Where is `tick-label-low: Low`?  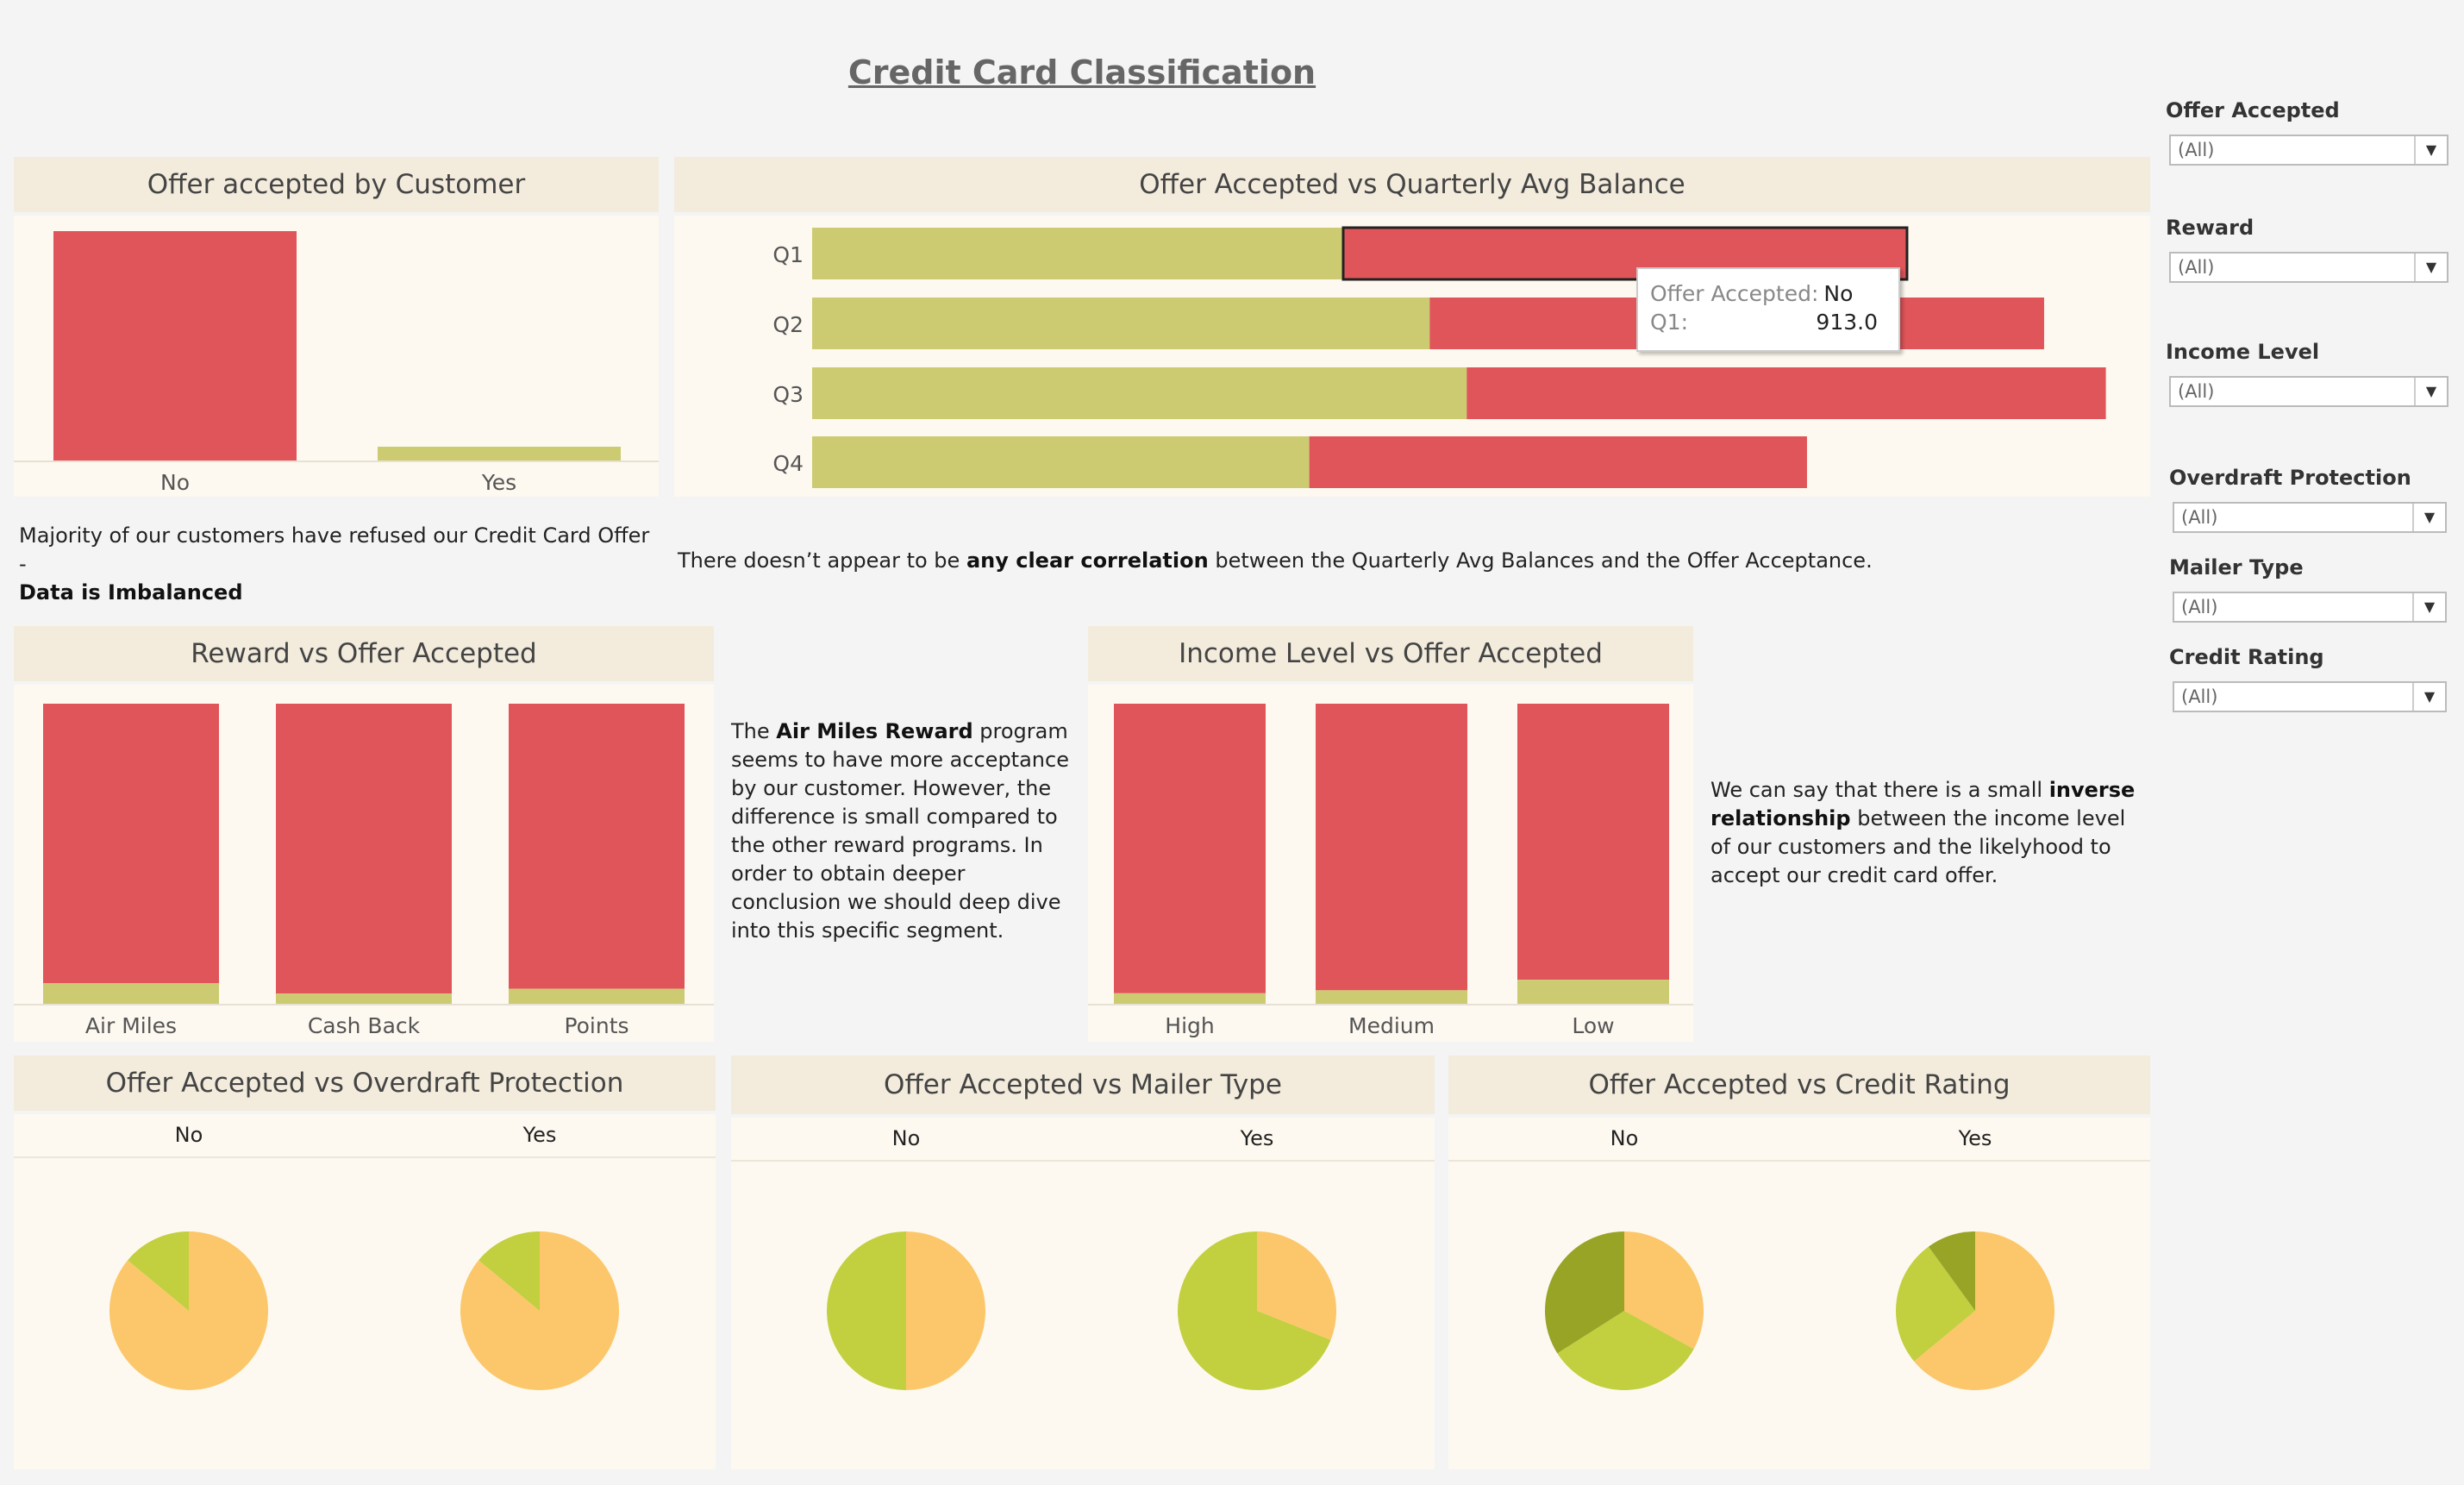 tick-label-low: Low is located at coordinates (1593, 1025).